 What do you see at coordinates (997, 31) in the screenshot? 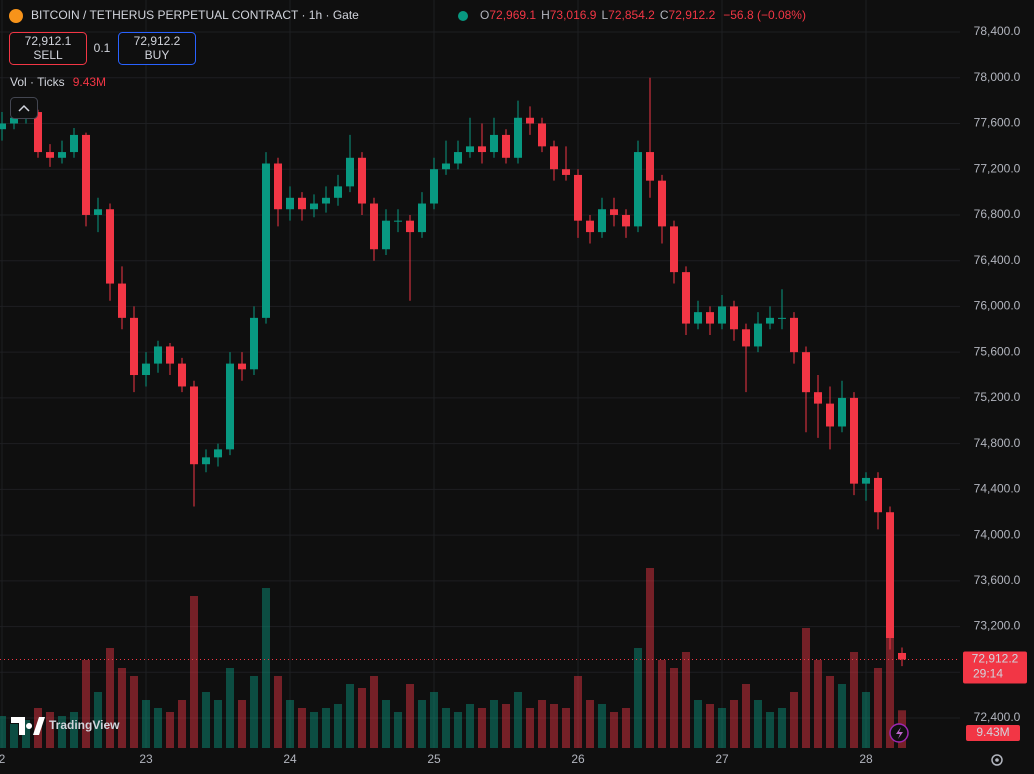
I see `y-tick-label: 78,400.0` at bounding box center [997, 31].